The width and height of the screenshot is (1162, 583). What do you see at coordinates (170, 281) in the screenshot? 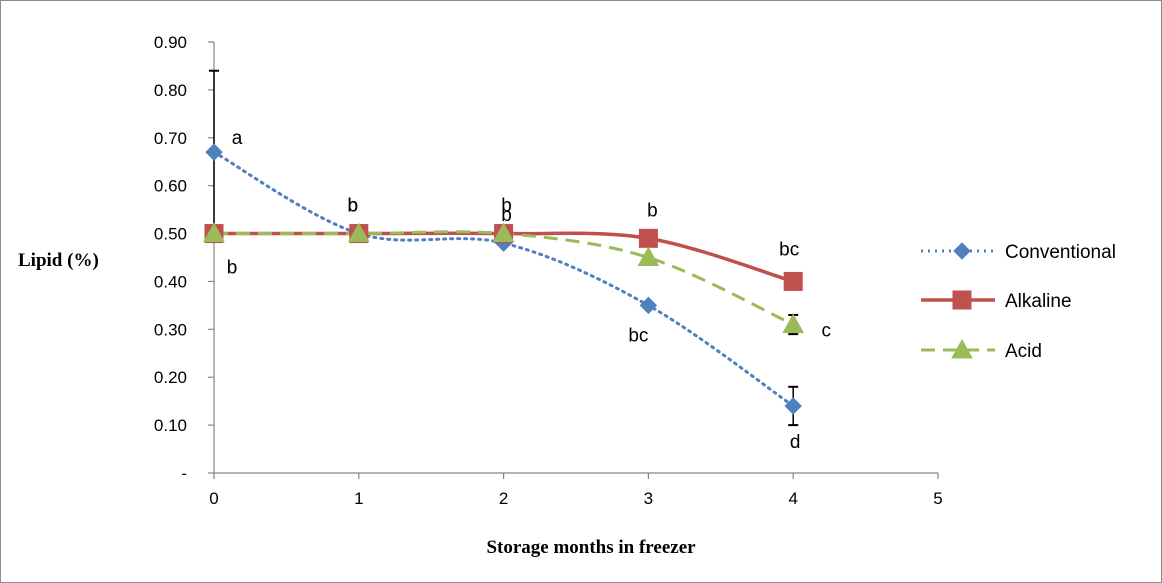
I see `y-tick-label: 0.40` at bounding box center [170, 281].